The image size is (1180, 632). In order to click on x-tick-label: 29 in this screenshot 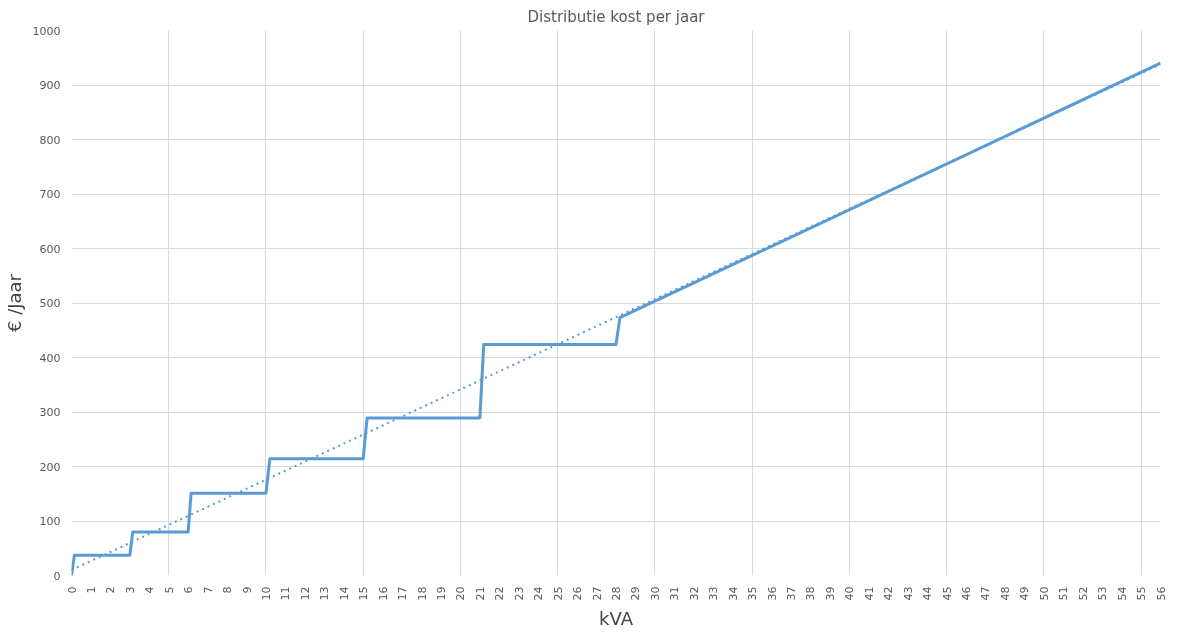, I will do `click(636, 593)`.